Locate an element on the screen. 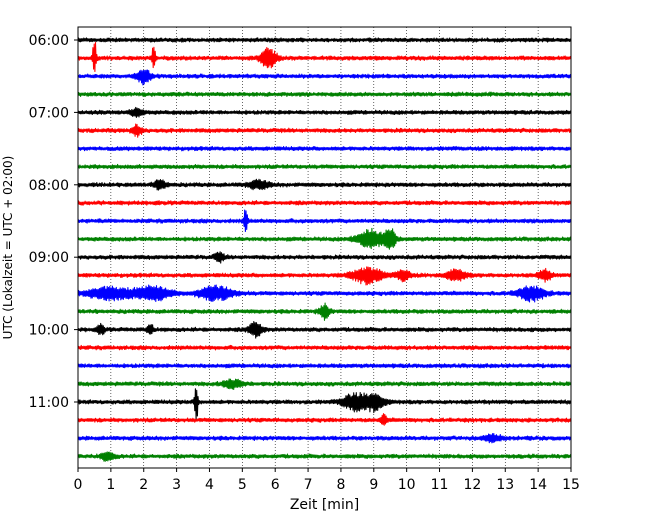 This screenshot has height=520, width=650. x-tick-label: 5 is located at coordinates (242, 485).